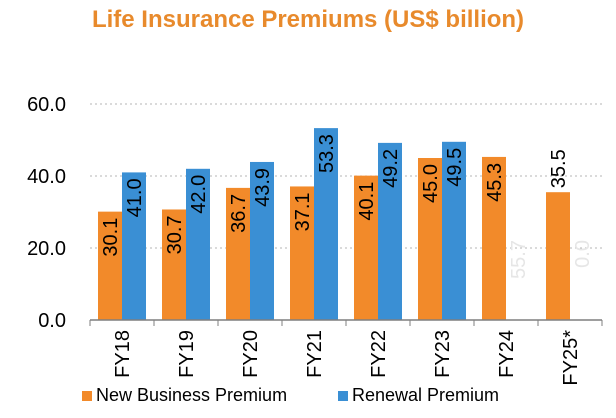 Image resolution: width=616 pixels, height=418 pixels. What do you see at coordinates (425, 395) in the screenshot?
I see `legend-label: Renewal Premium` at bounding box center [425, 395].